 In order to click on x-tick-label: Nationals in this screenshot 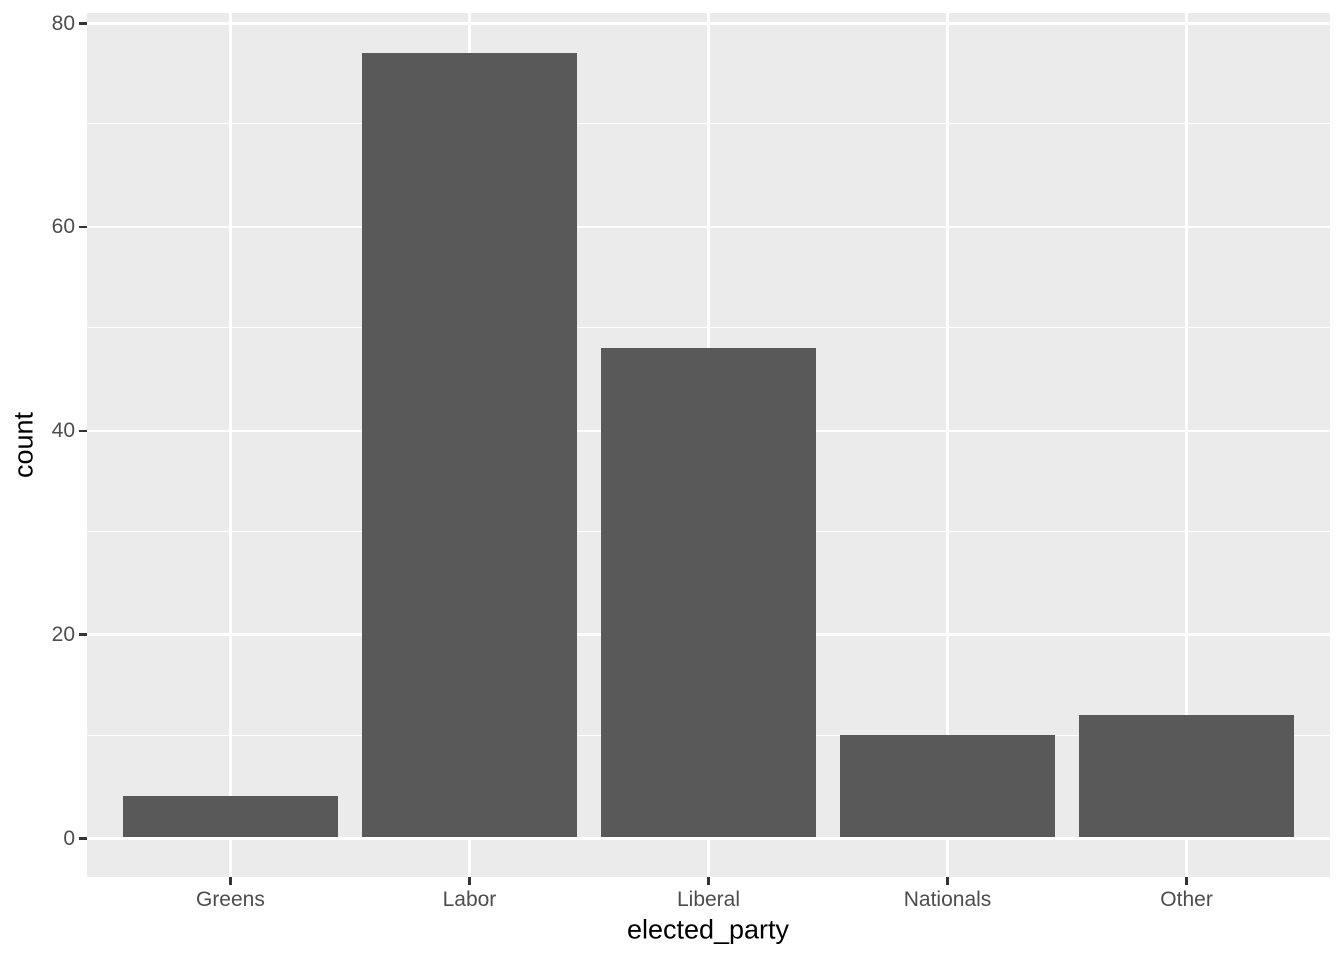, I will do `click(947, 899)`.